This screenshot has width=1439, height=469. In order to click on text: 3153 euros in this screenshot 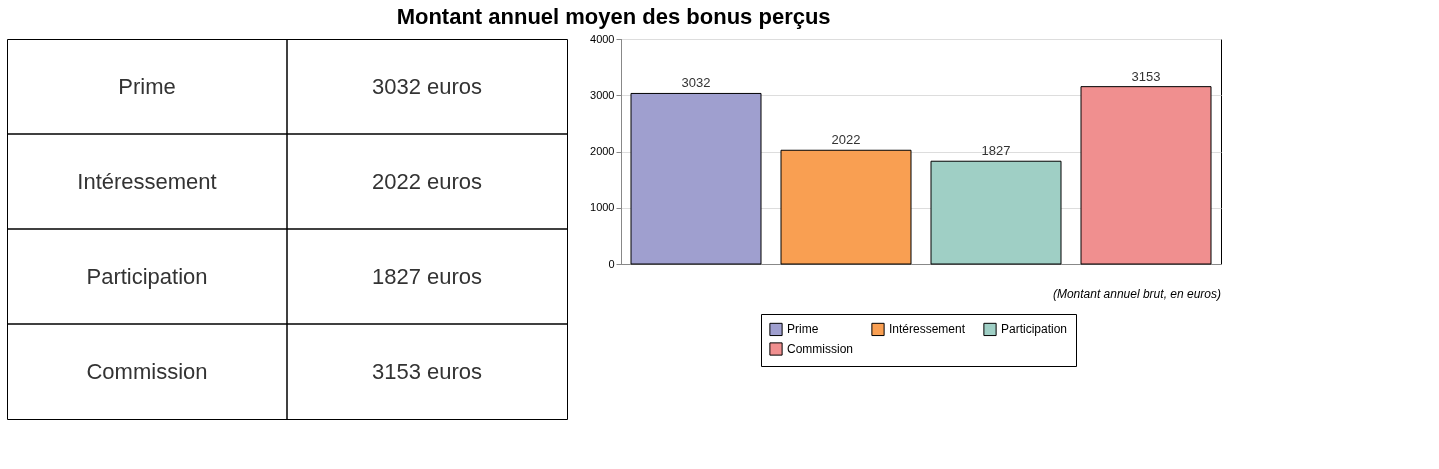, I will do `click(427, 371)`.